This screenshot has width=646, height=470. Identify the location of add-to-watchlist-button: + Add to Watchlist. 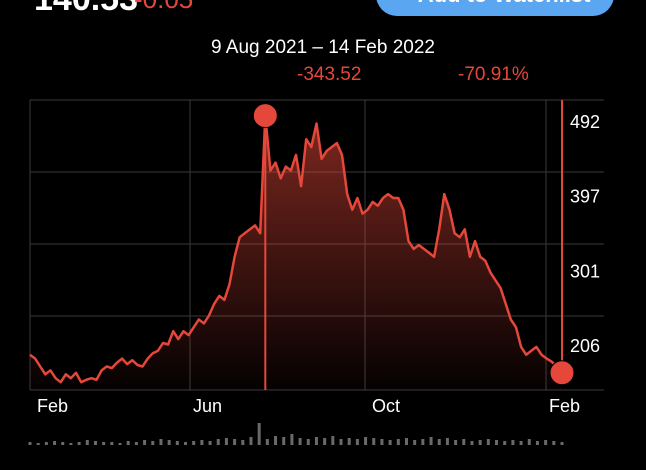
(495, 8).